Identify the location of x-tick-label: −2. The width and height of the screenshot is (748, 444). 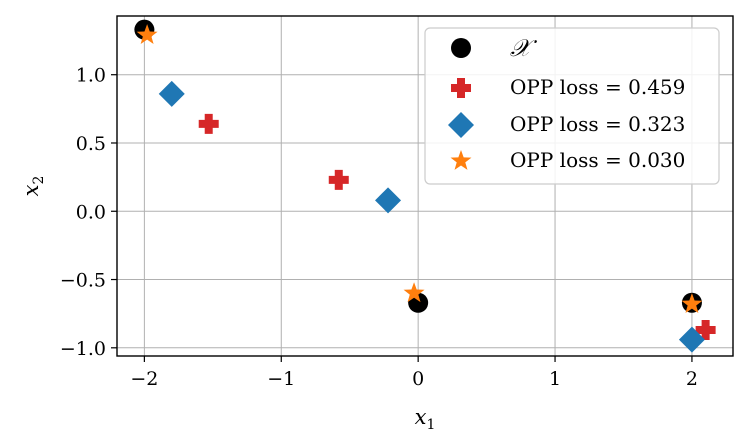
(144, 379).